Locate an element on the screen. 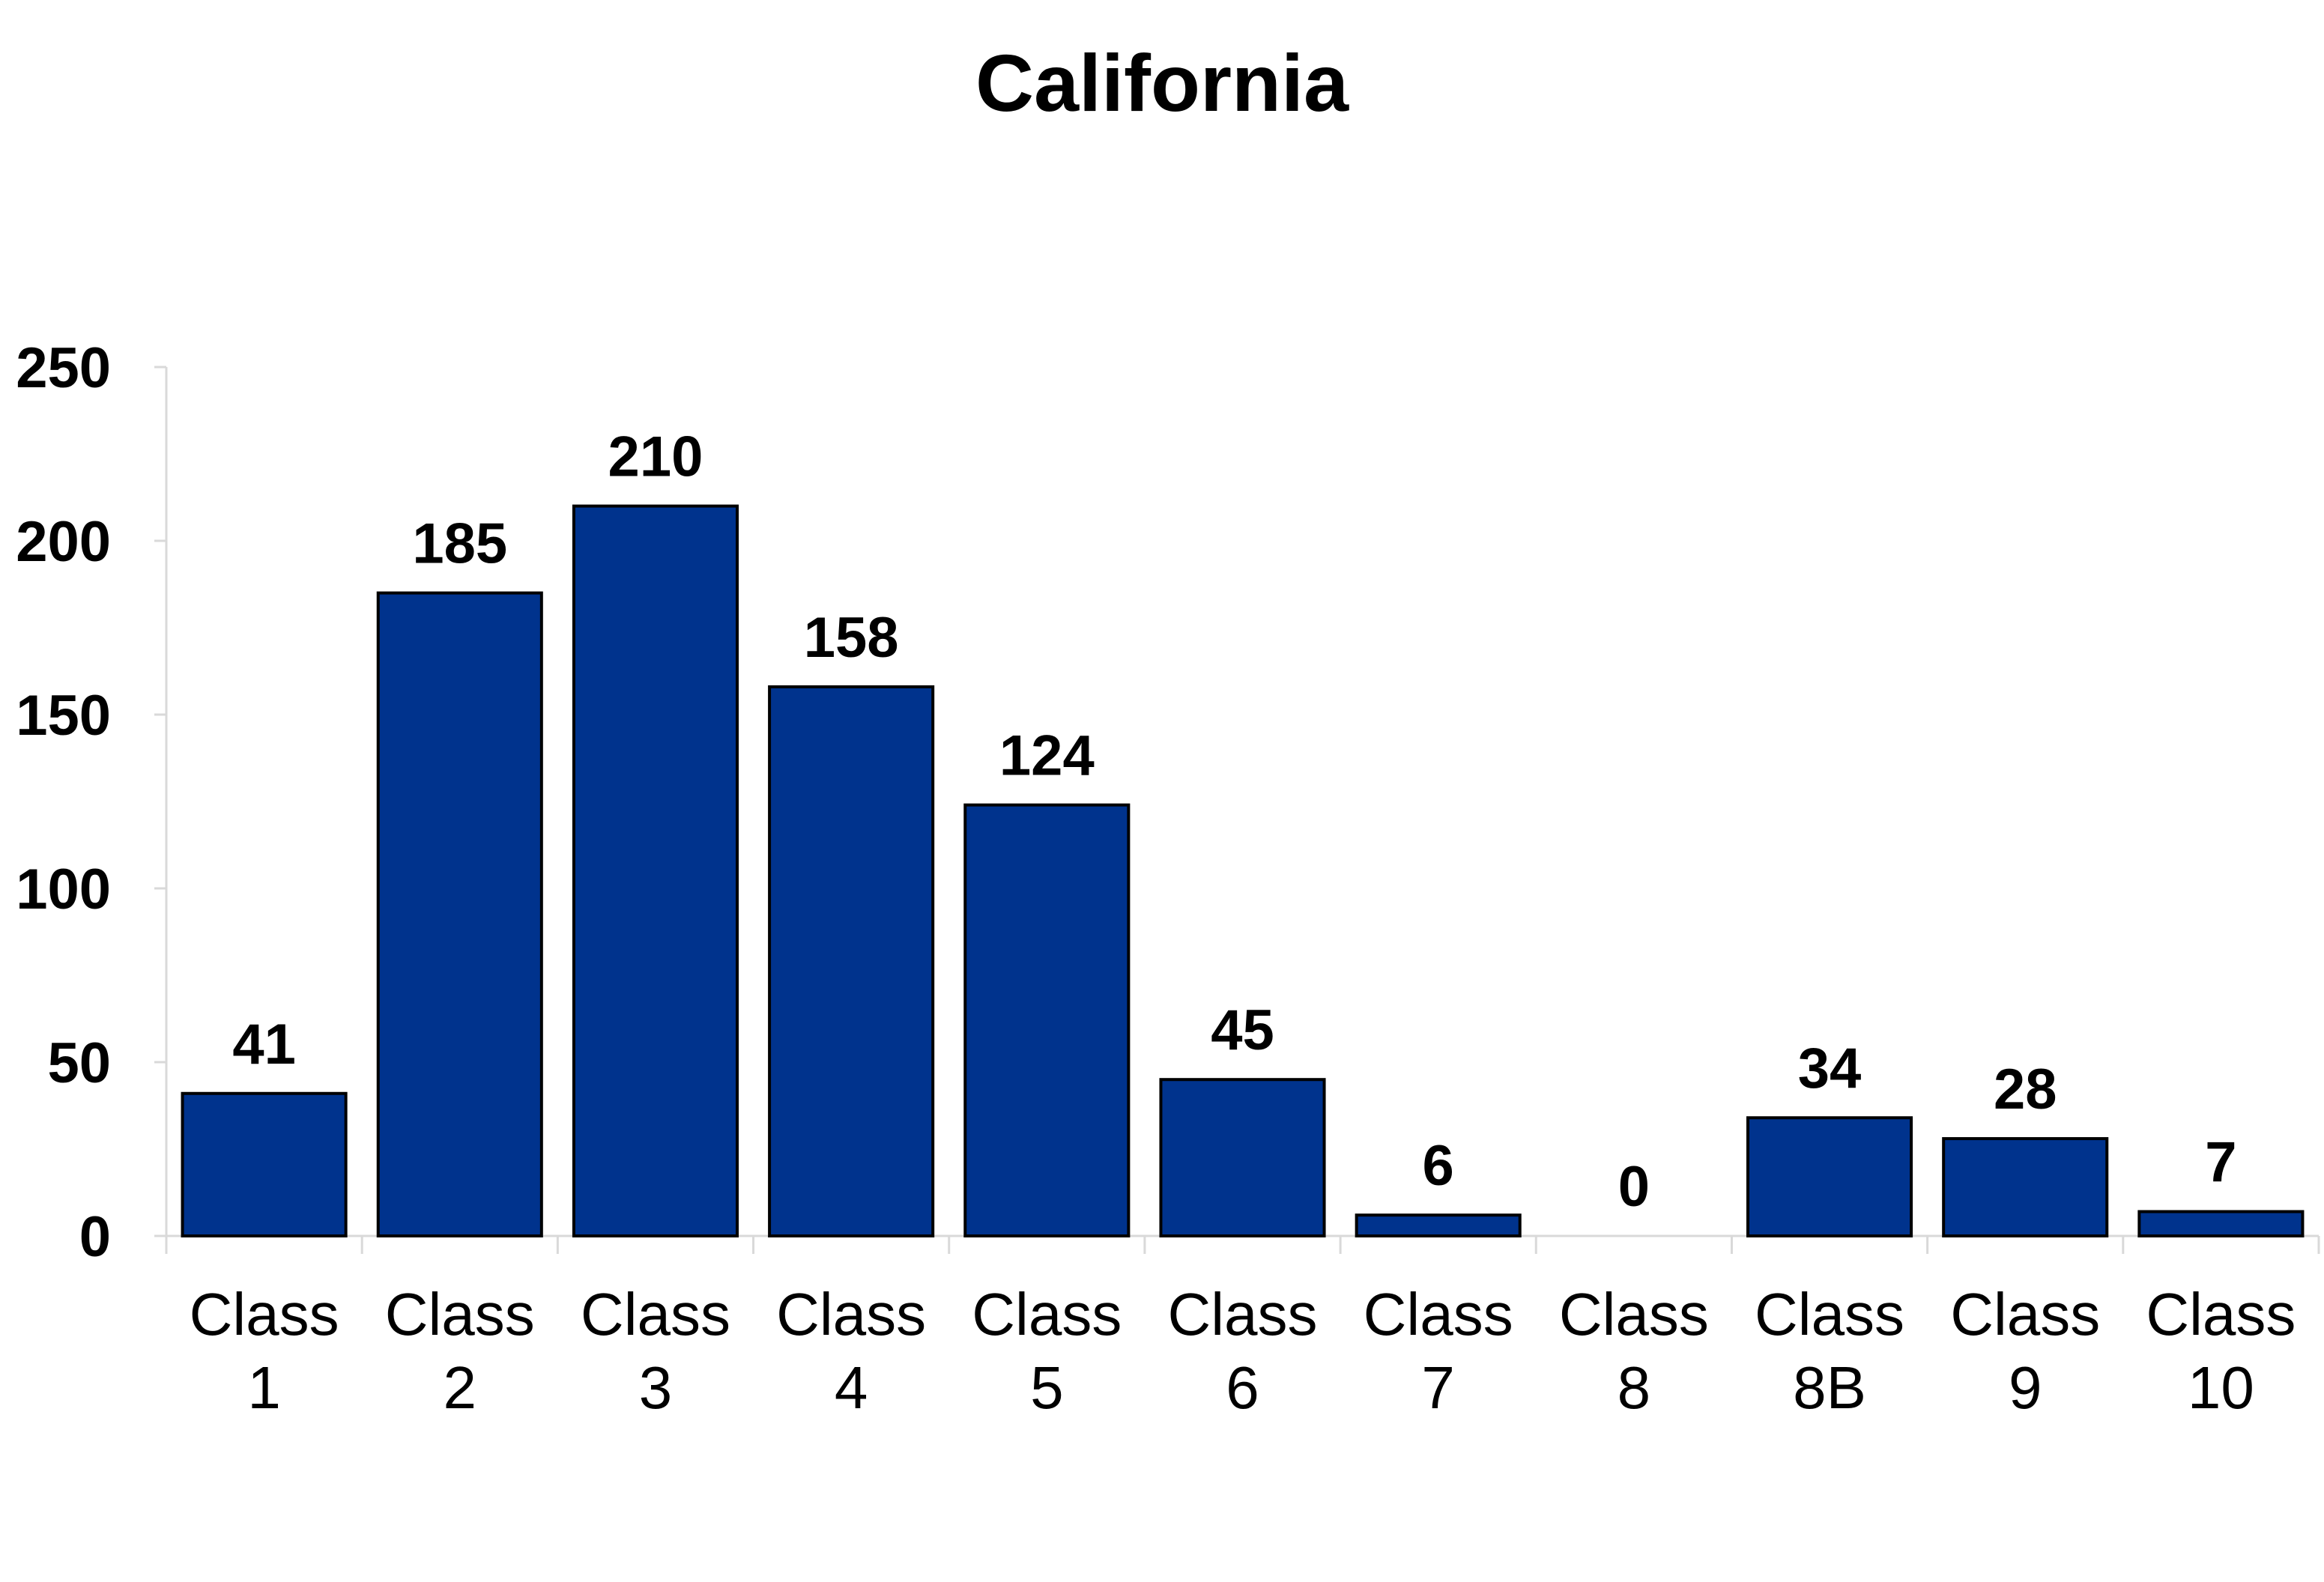  x-tick-label: Class 7 is located at coordinates (1438, 1351).